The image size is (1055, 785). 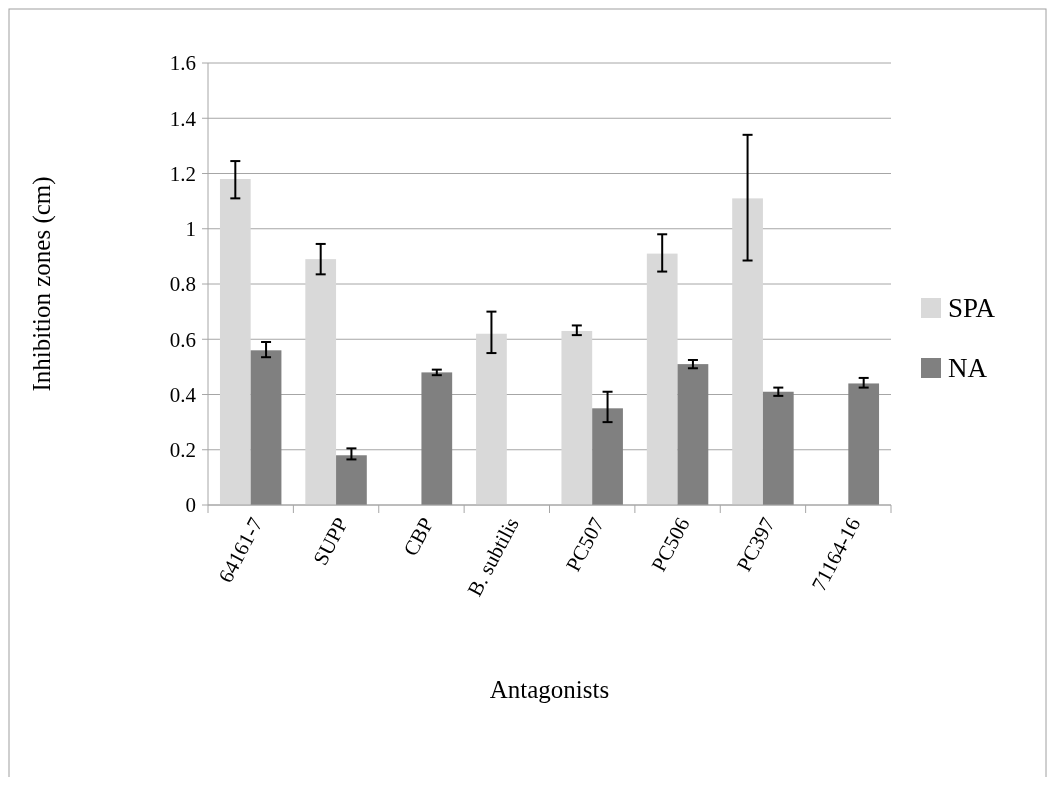 I want to click on legend-label: NA, so click(x=968, y=368).